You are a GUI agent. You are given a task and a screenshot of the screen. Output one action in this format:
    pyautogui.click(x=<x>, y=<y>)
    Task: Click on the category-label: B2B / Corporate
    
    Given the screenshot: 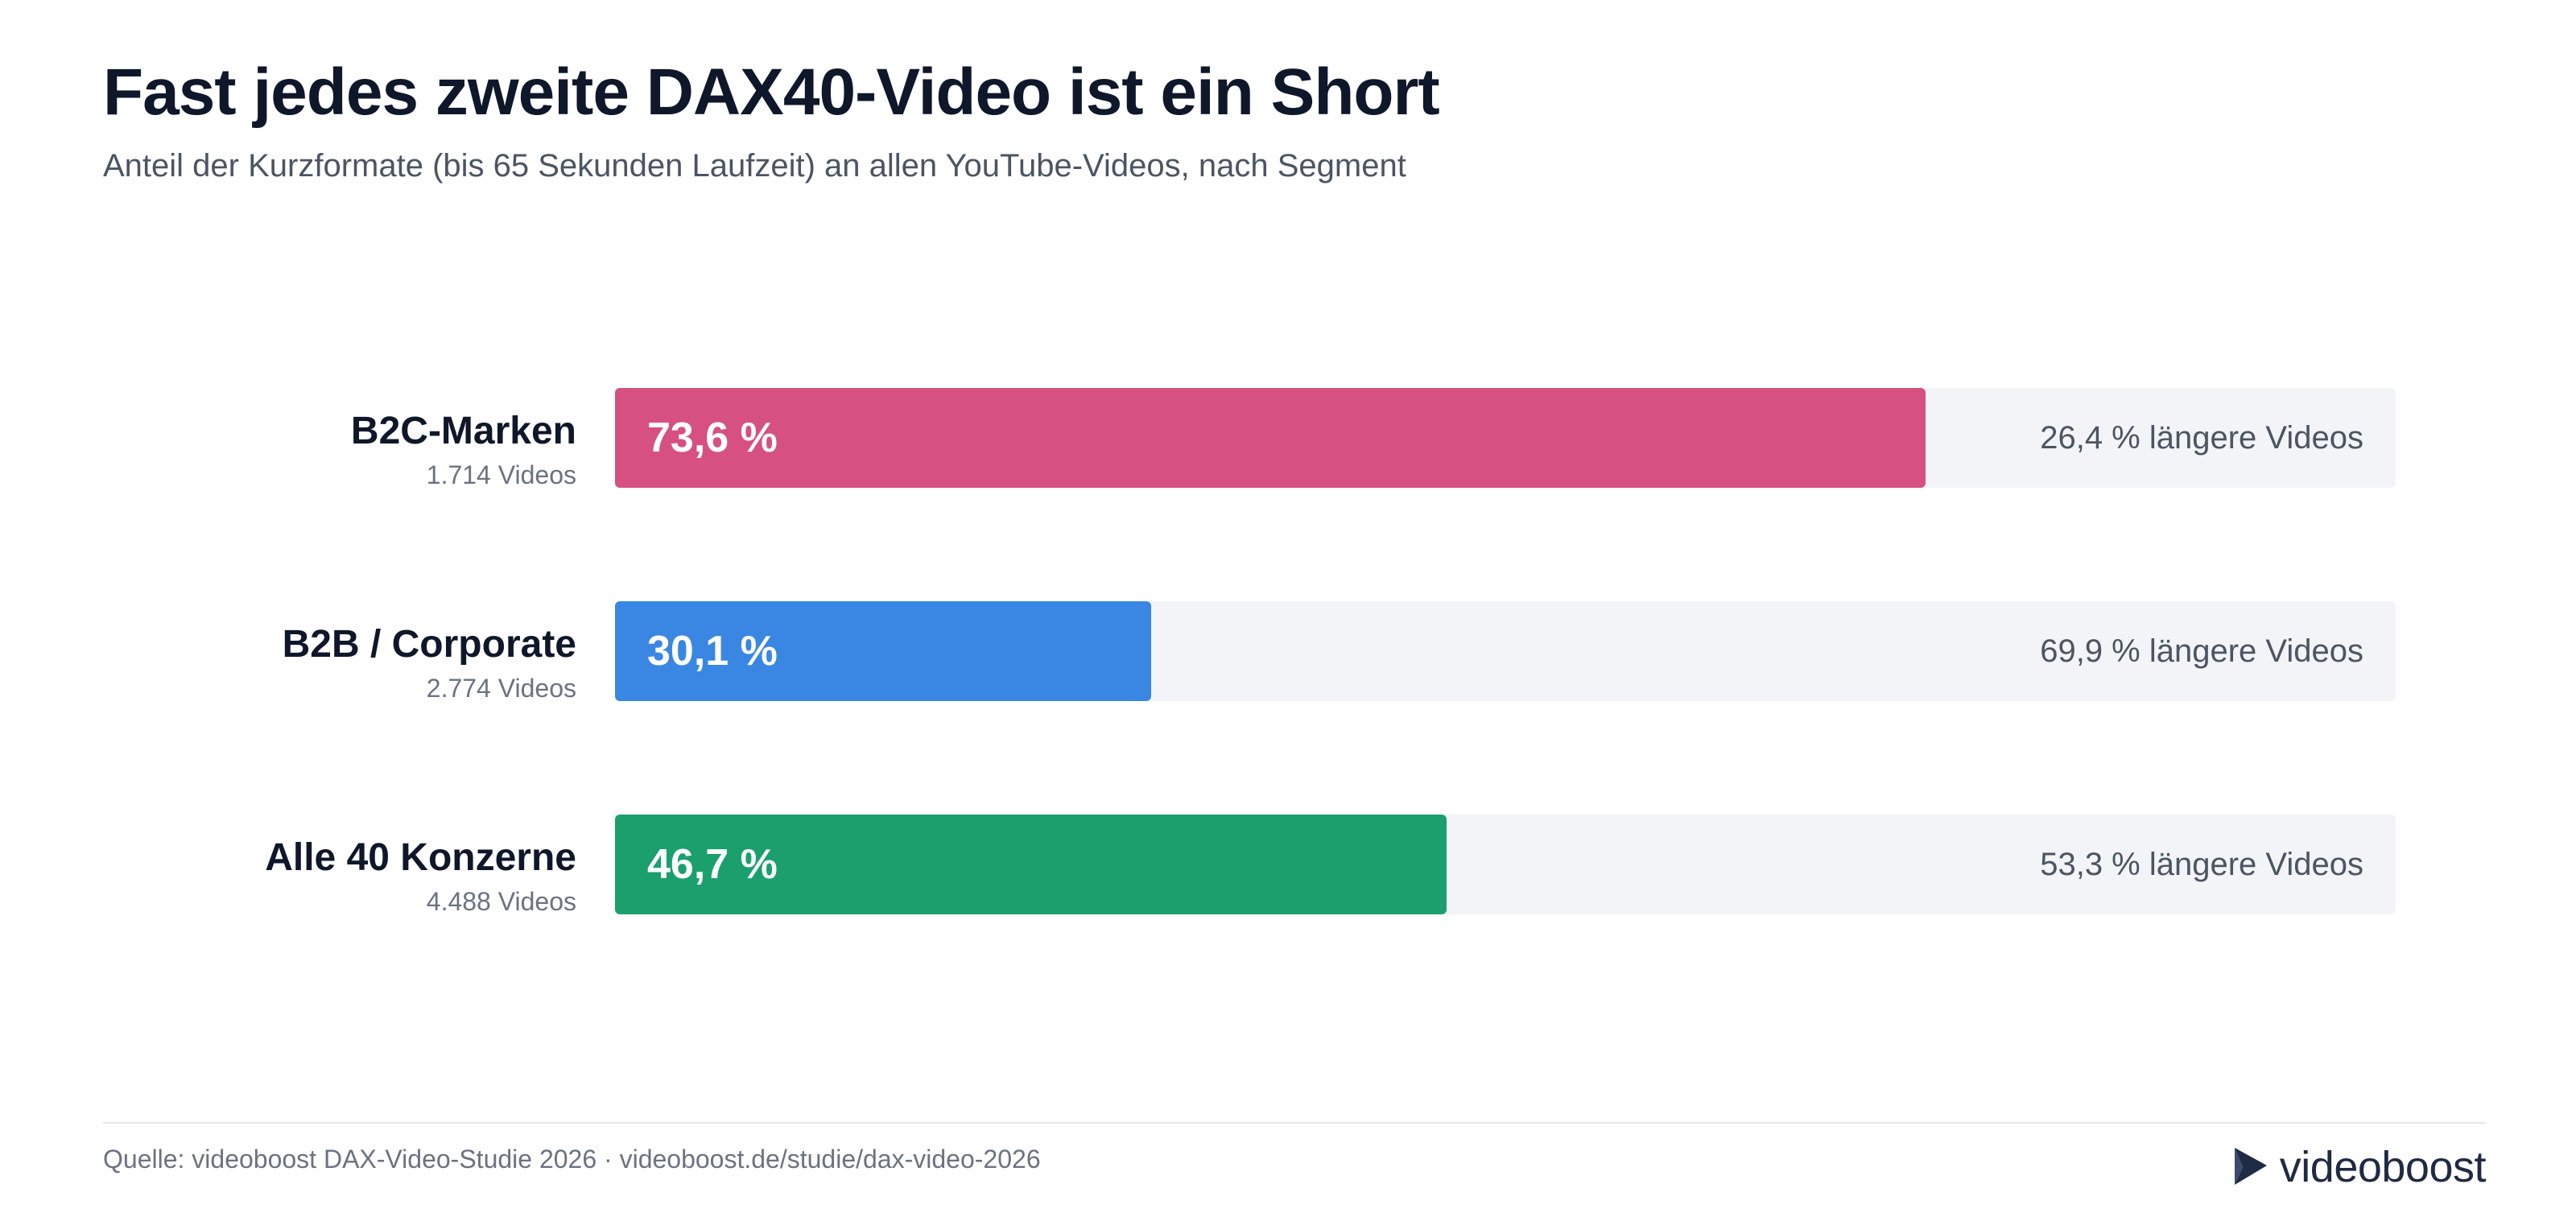 What is the action you would take?
    pyautogui.click(x=429, y=644)
    